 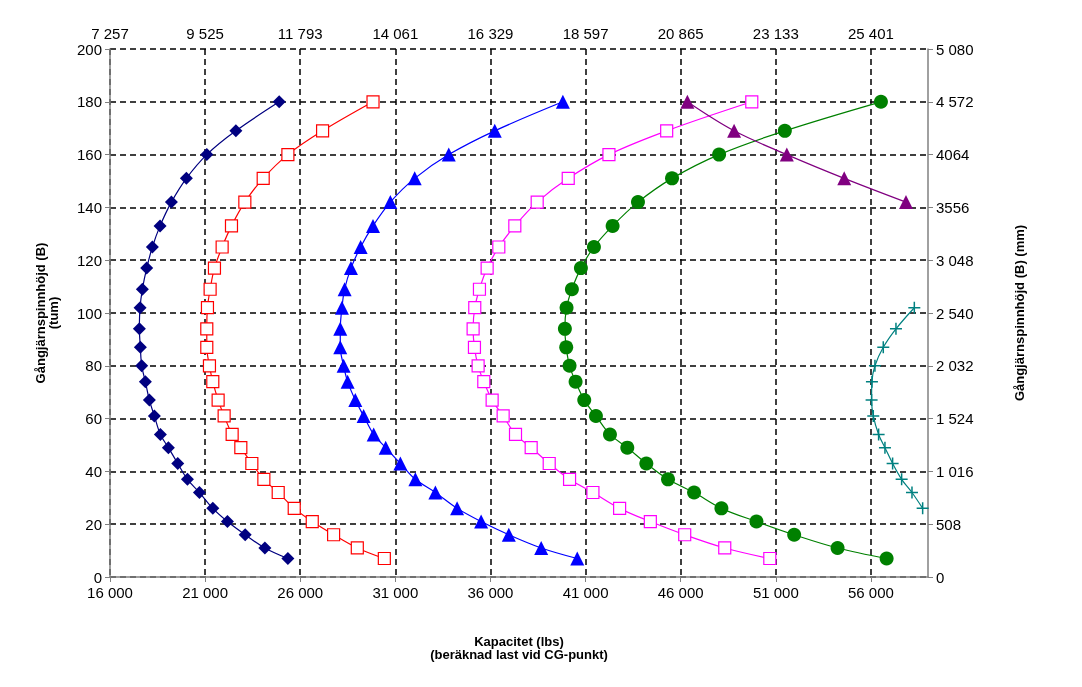 I want to click on x-tick-label: 56 000, so click(x=870, y=592).